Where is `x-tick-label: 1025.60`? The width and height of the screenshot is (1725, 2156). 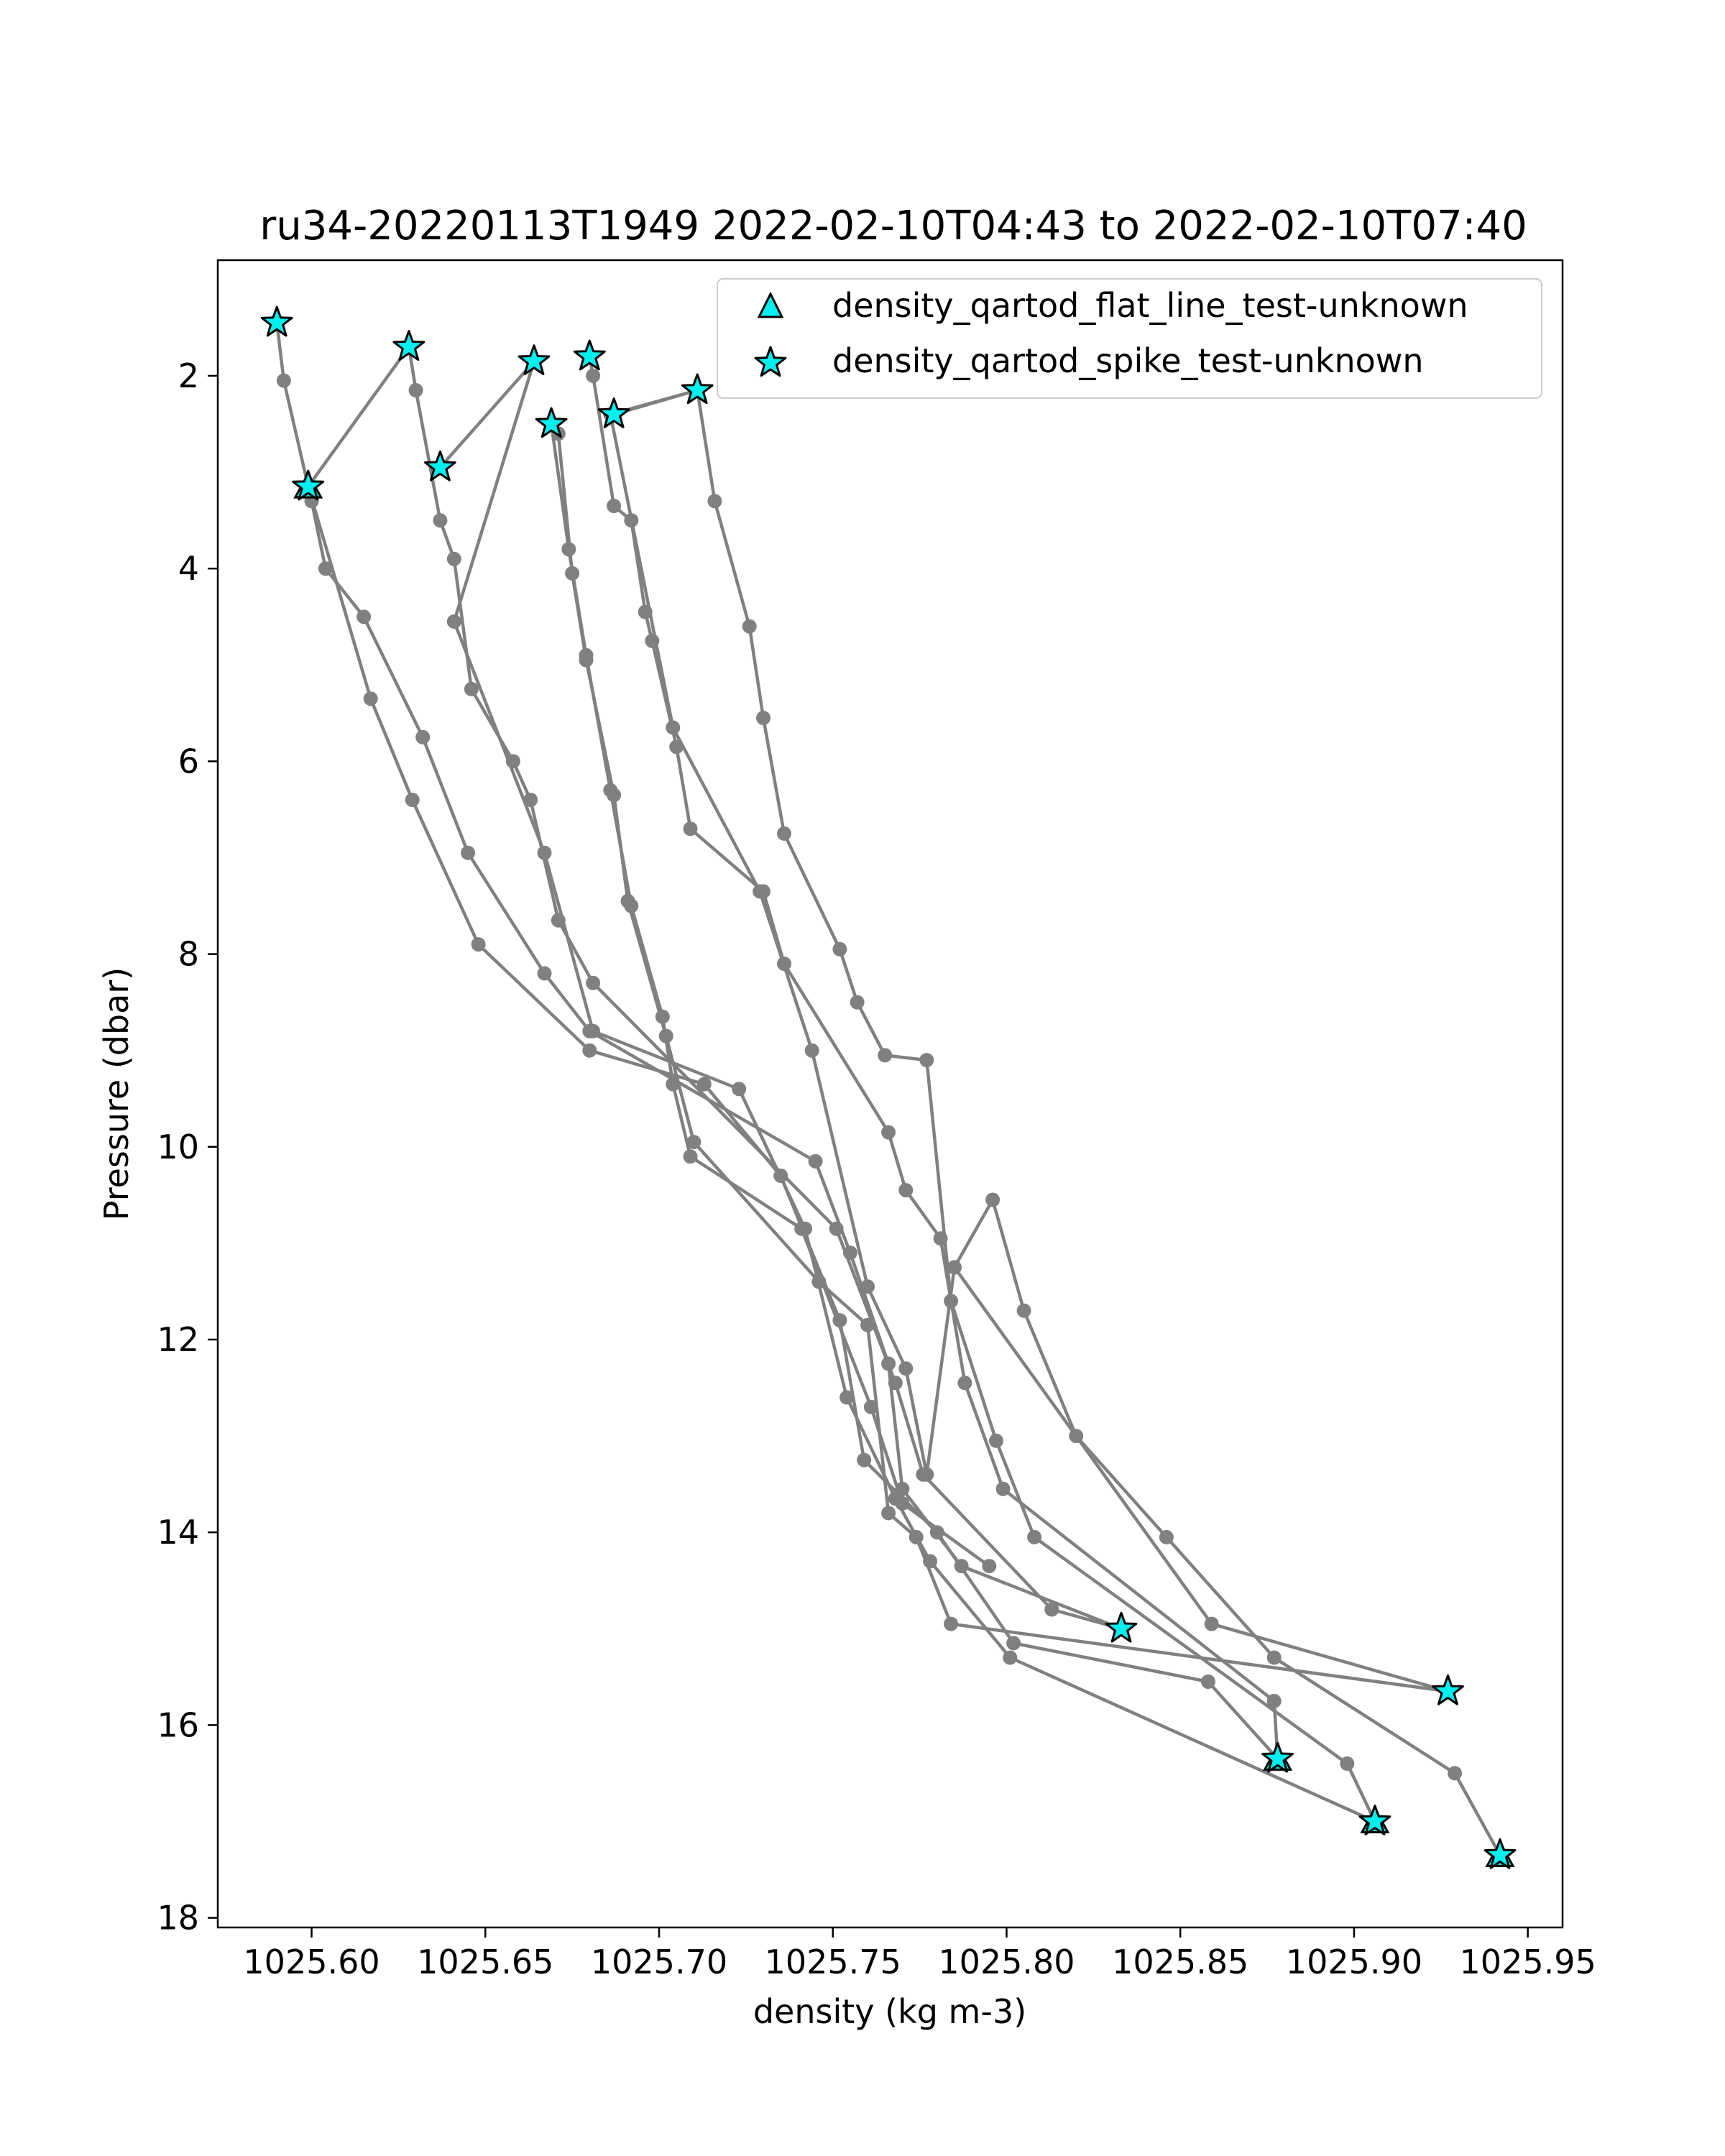 x-tick-label: 1025.60 is located at coordinates (311, 1962).